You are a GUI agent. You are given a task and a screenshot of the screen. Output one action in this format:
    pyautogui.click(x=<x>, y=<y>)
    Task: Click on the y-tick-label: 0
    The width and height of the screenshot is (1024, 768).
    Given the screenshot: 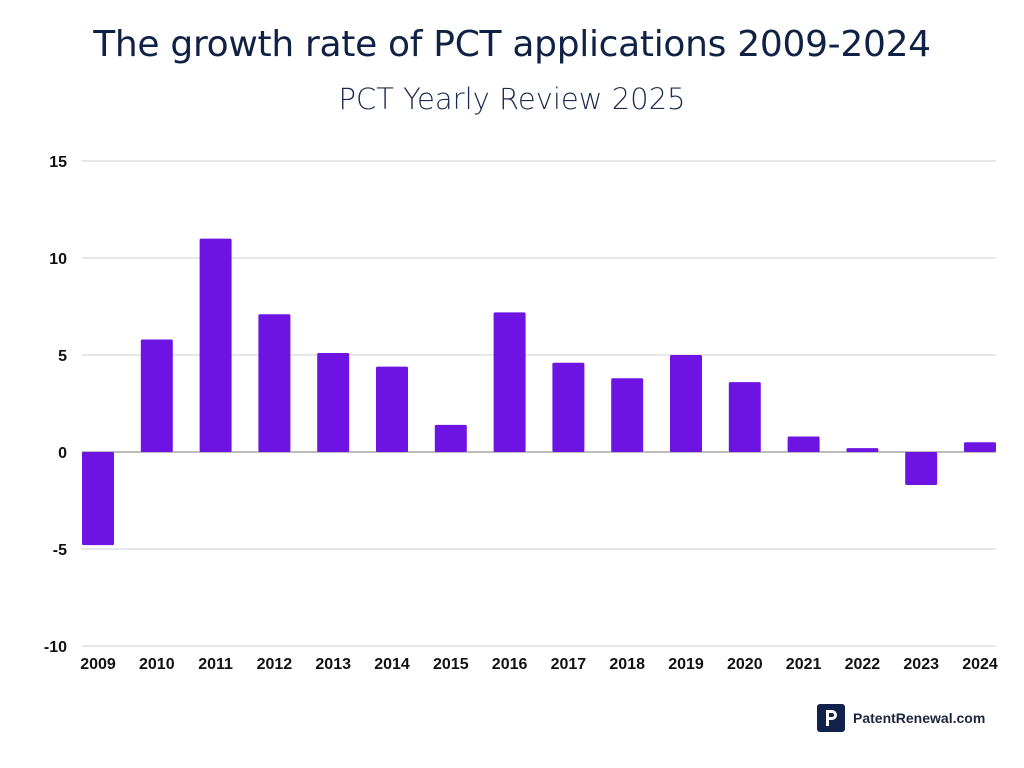 What is the action you would take?
    pyautogui.click(x=62, y=453)
    